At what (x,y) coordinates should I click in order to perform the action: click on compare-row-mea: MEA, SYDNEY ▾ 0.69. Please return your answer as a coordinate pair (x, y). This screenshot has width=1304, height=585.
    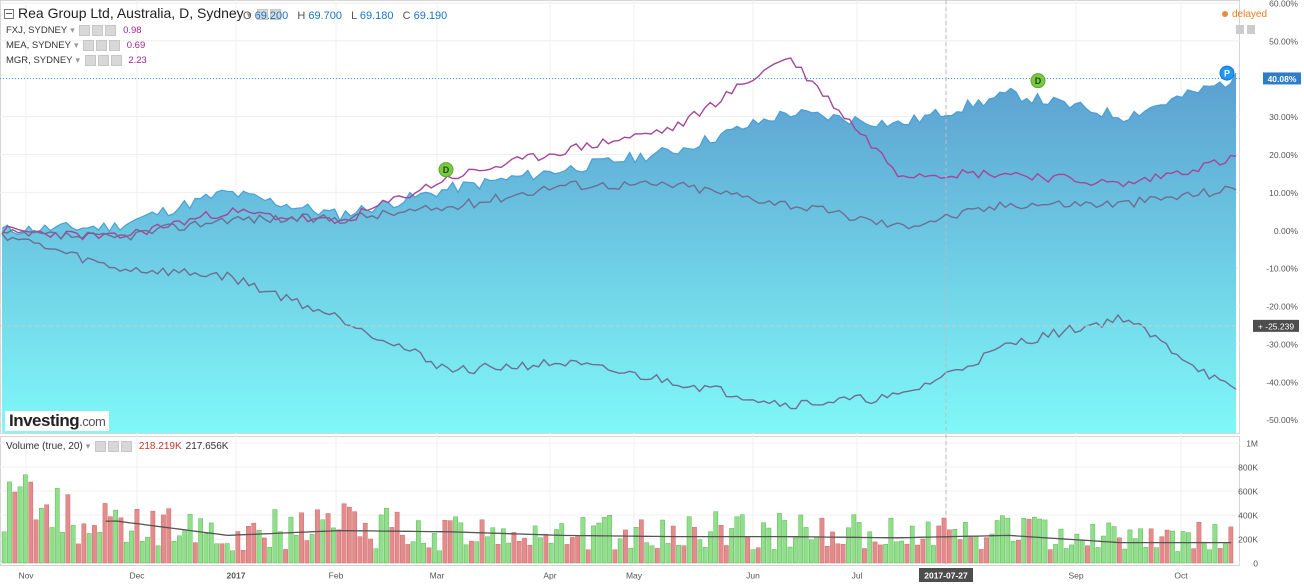
    Looking at the image, I should click on (75, 45).